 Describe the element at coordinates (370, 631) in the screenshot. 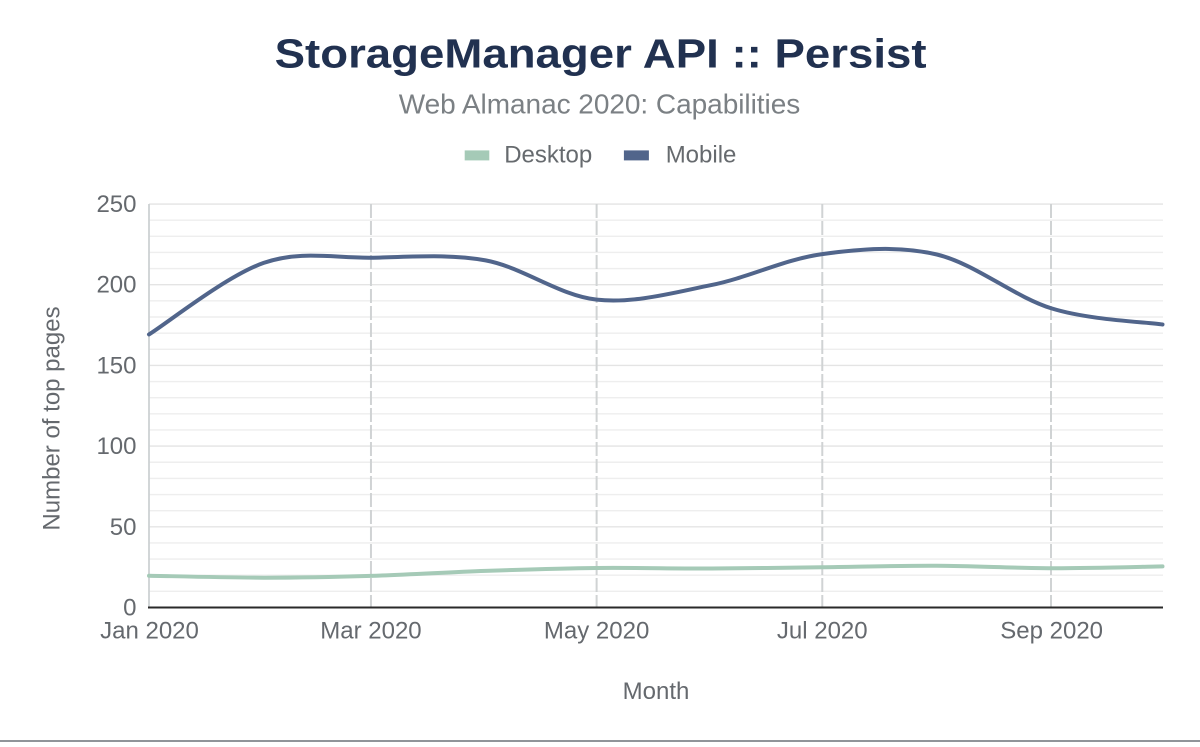

I see `svg-text: Mar 2020` at that location.